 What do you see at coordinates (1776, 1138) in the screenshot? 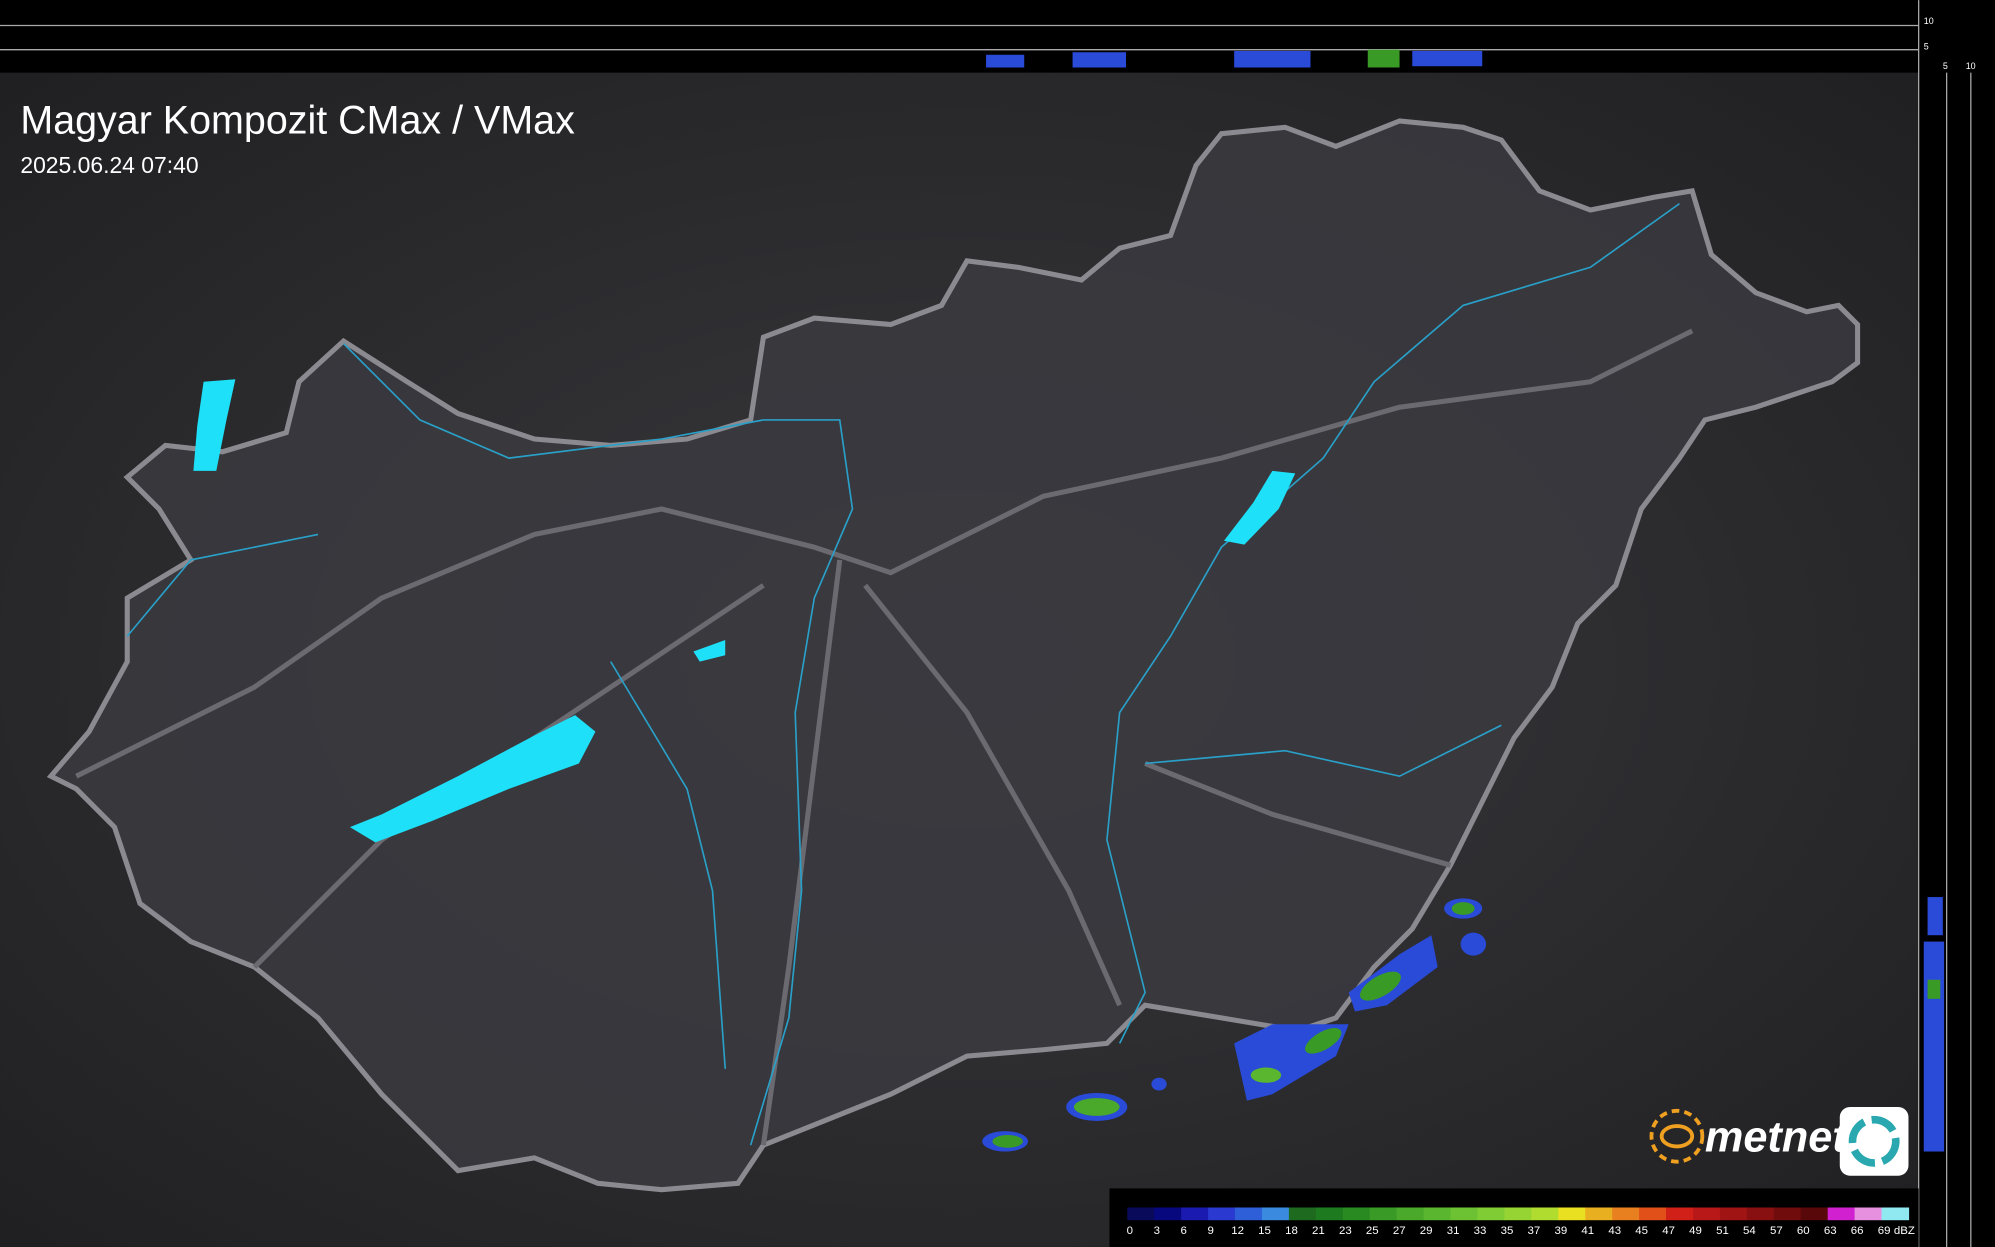
I see `brand: metnet` at bounding box center [1776, 1138].